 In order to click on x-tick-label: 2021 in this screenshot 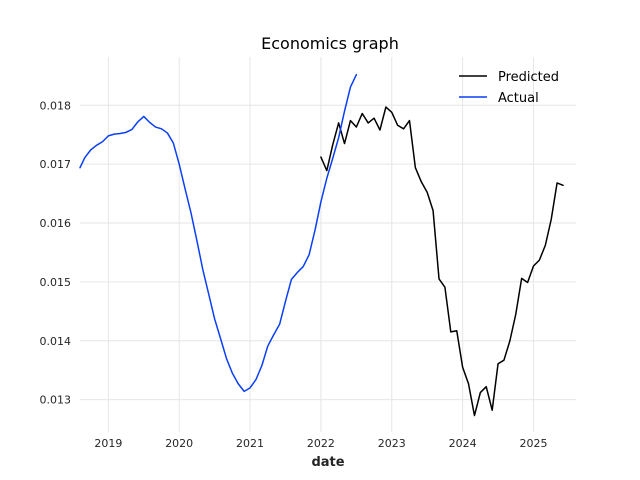, I will do `click(250, 443)`.